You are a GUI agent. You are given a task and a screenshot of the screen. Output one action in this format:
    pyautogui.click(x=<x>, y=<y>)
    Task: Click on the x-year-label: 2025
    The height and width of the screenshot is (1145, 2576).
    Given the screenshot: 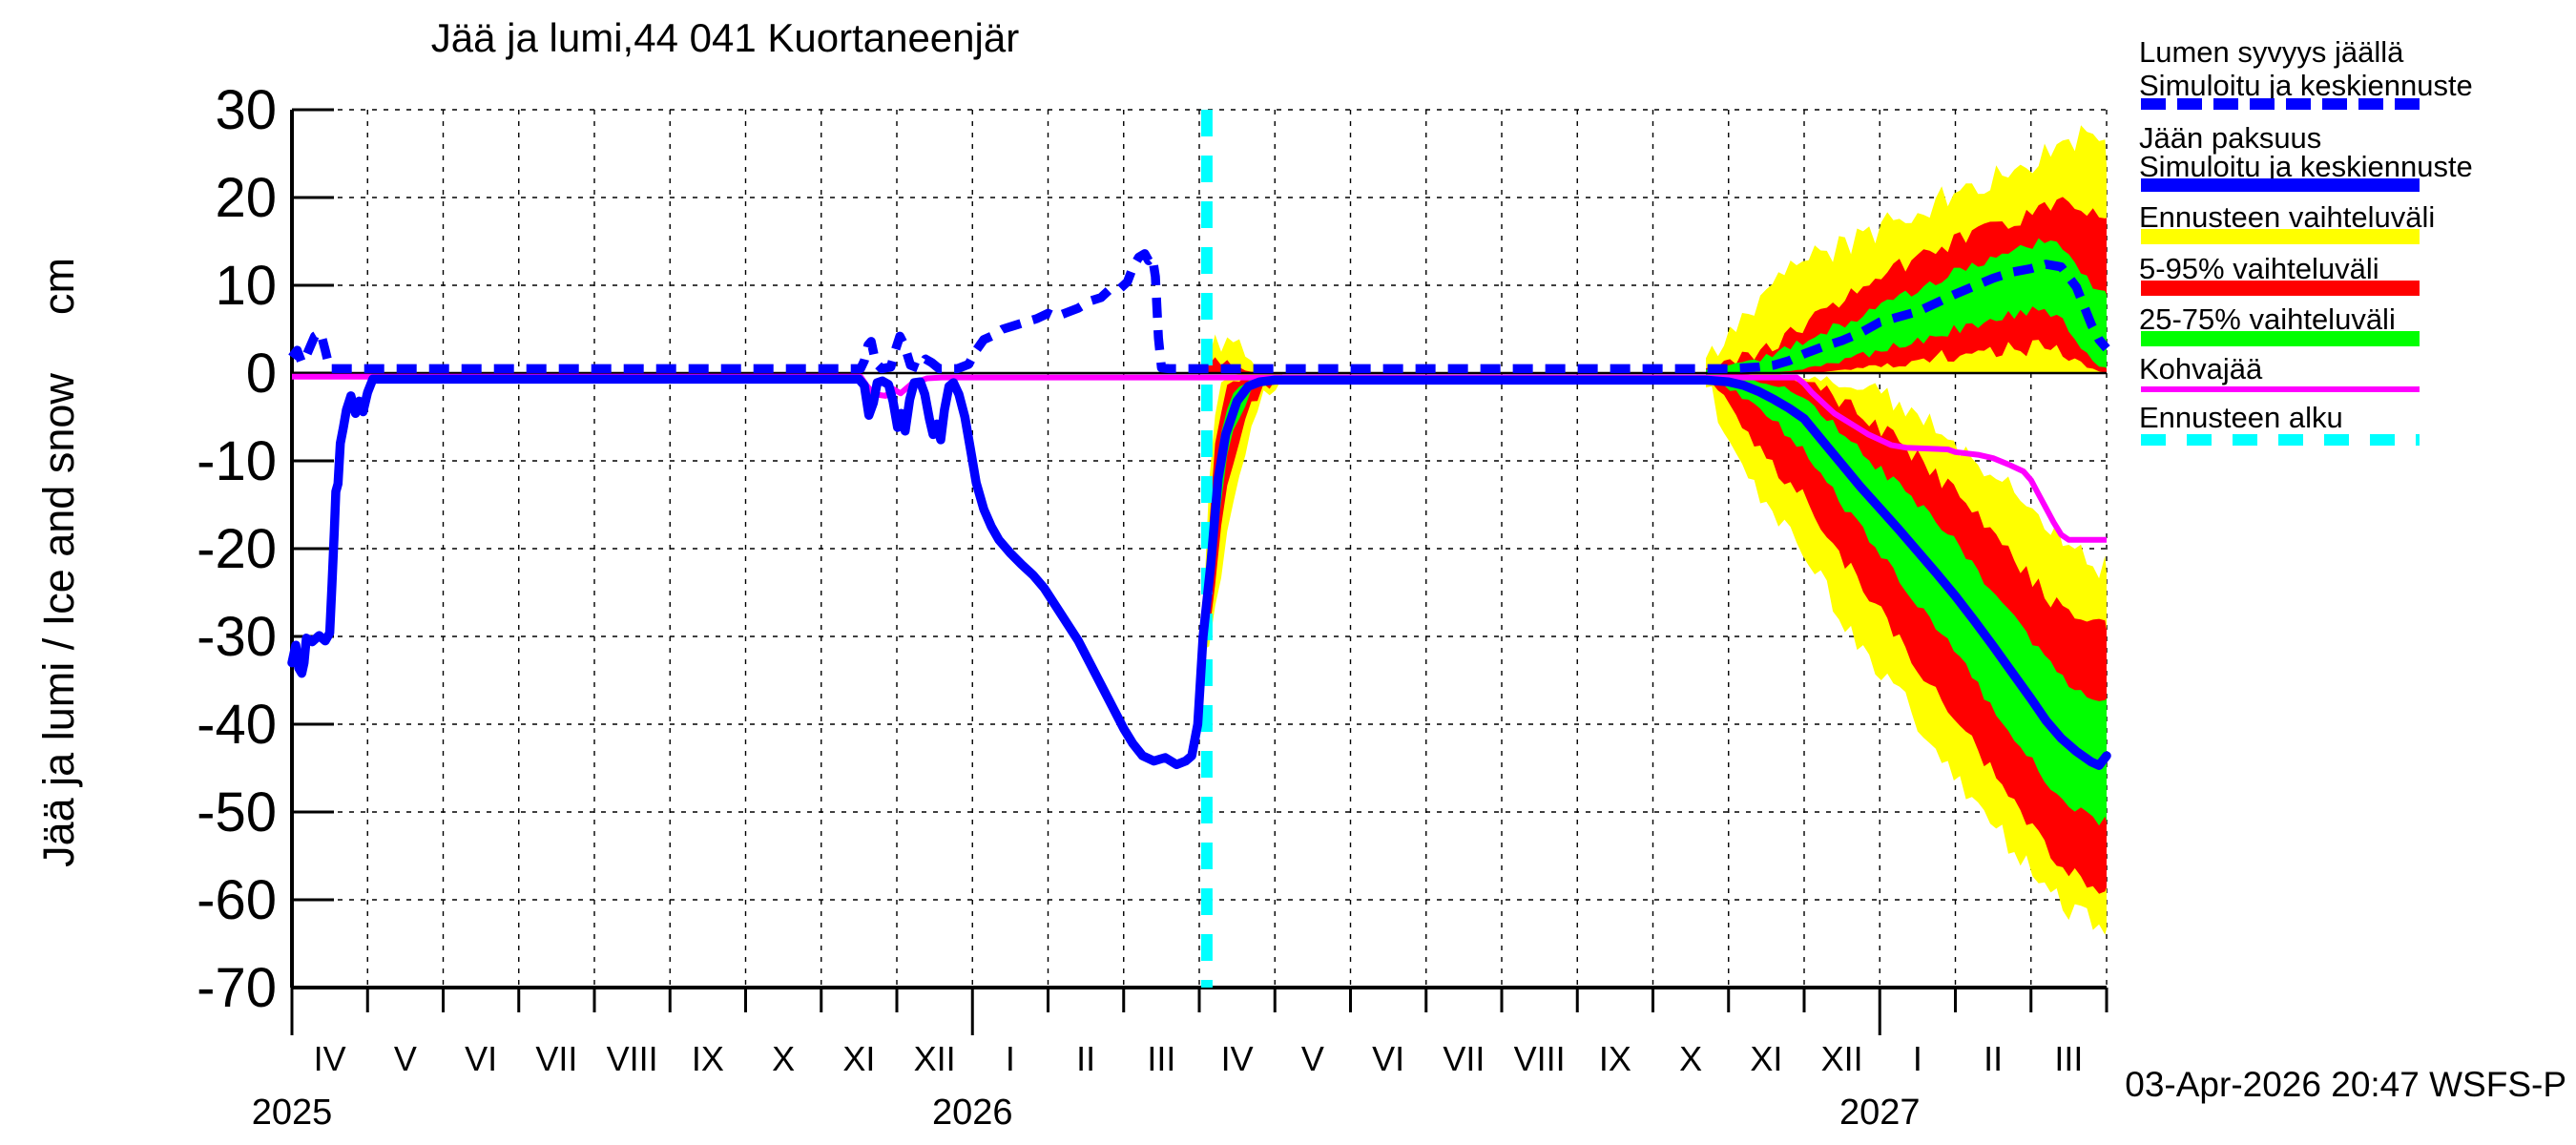 What is the action you would take?
    pyautogui.click(x=292, y=1113)
    